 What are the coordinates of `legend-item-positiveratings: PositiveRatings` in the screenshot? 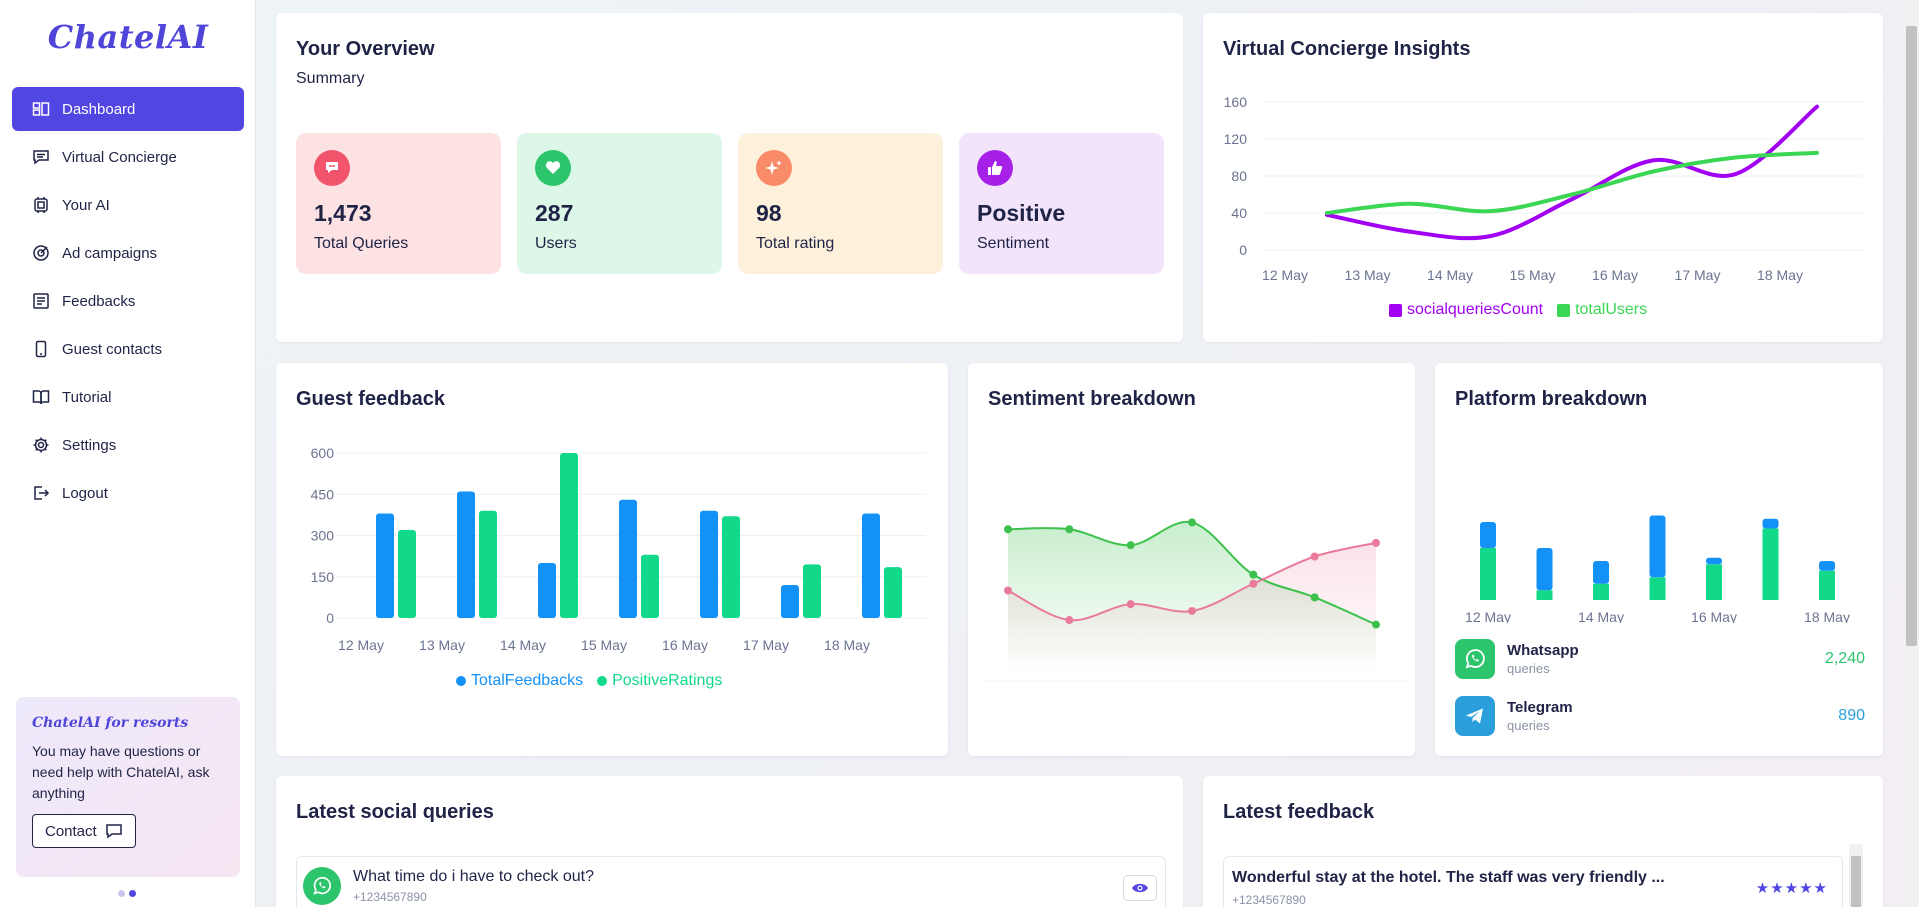 It's located at (659, 681).